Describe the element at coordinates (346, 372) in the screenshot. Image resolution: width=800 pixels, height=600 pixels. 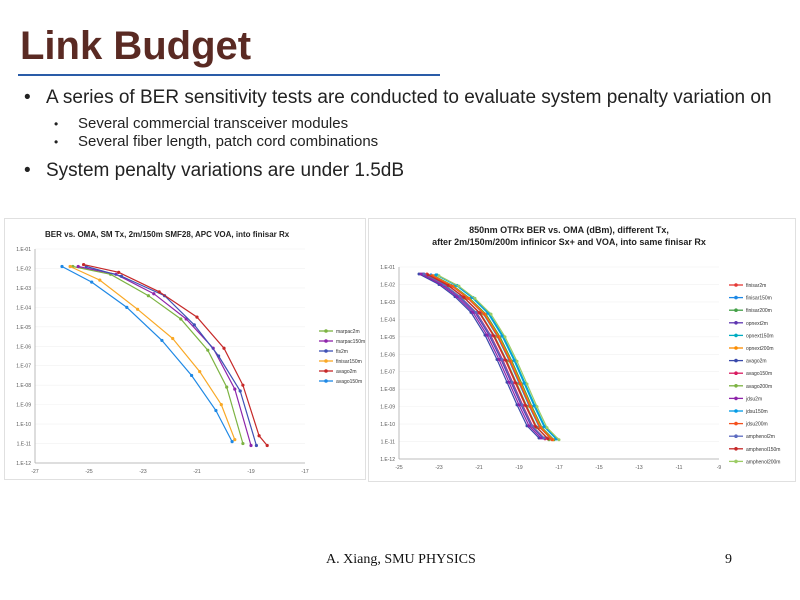
I see `legend-label: avago2m` at that location.